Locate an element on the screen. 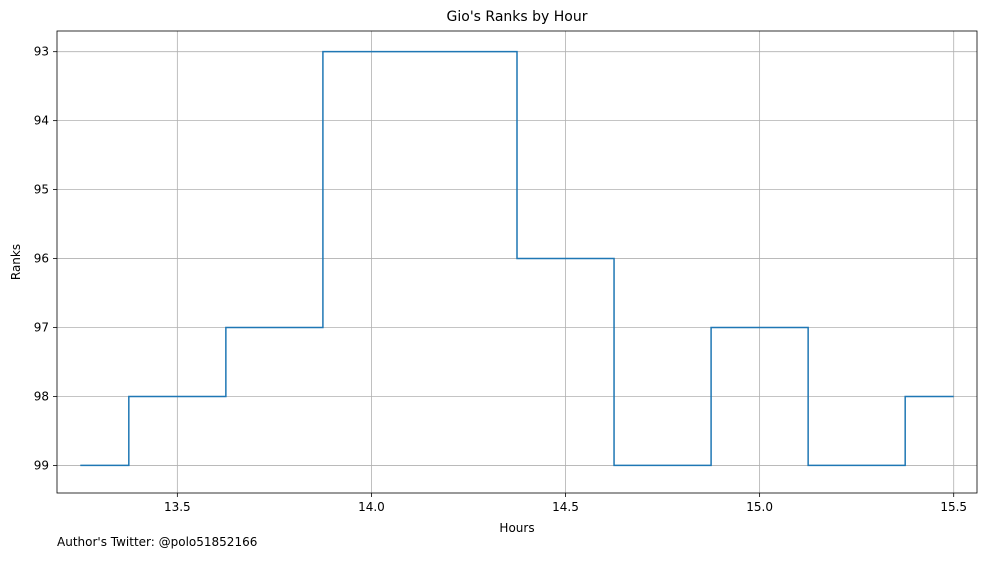 This screenshot has width=997, height=562. y-tick-label: 99 is located at coordinates (41, 465).